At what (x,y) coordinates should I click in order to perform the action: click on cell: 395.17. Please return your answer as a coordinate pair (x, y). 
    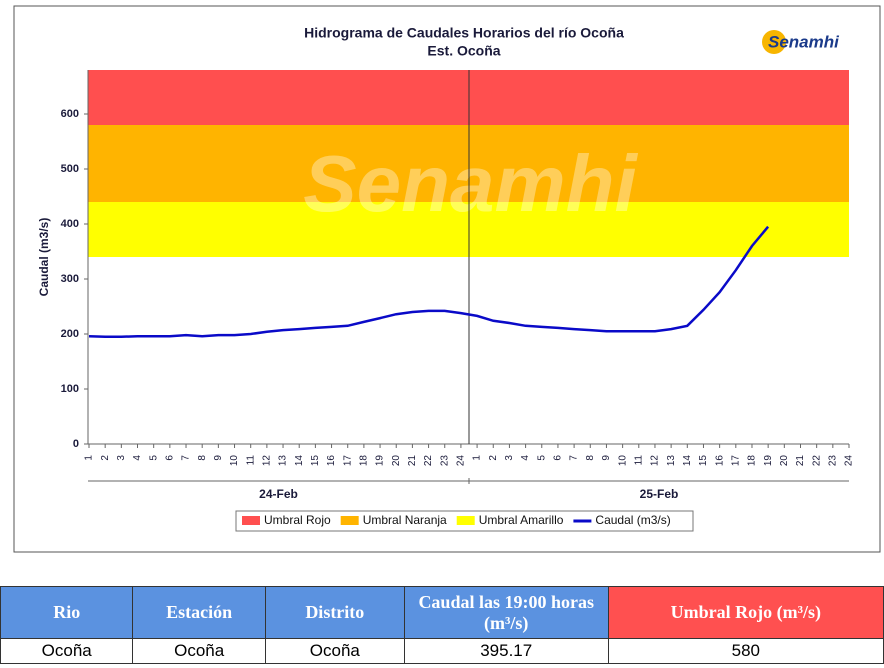
    Looking at the image, I should click on (506, 651).